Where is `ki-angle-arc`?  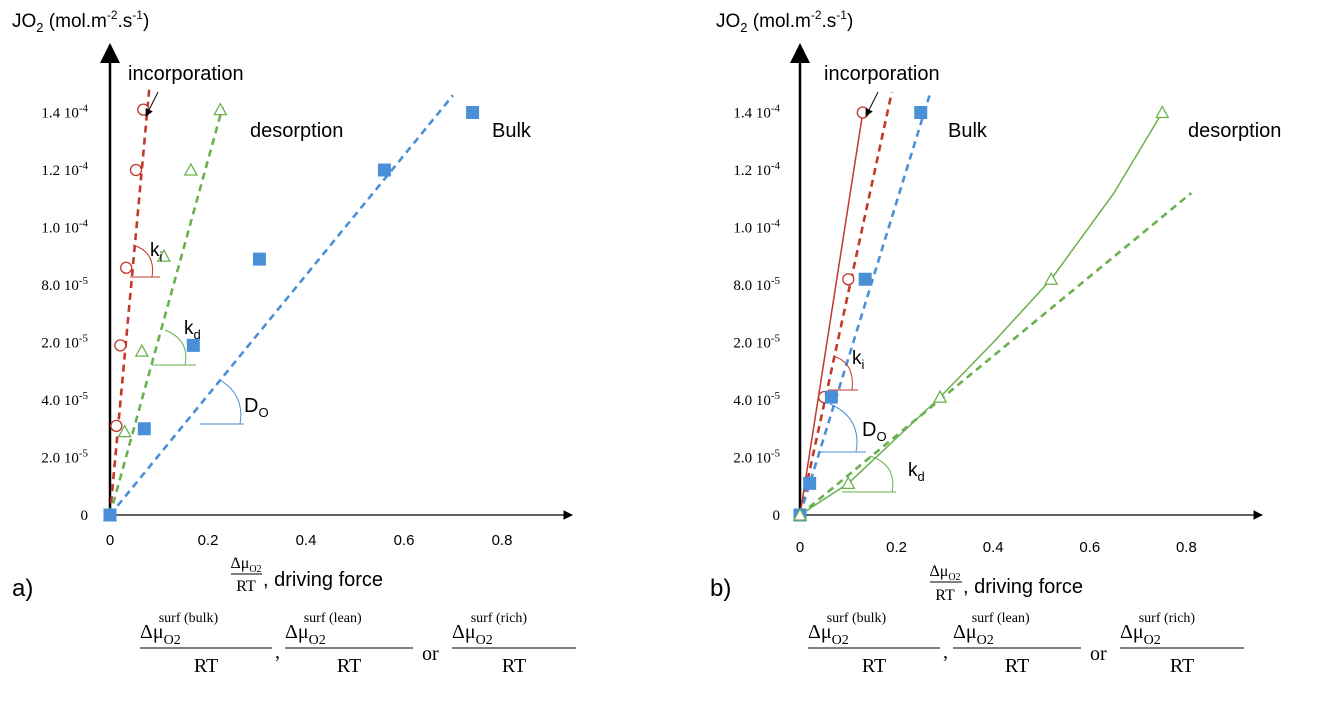 ki-angle-arc is located at coordinates (143, 261).